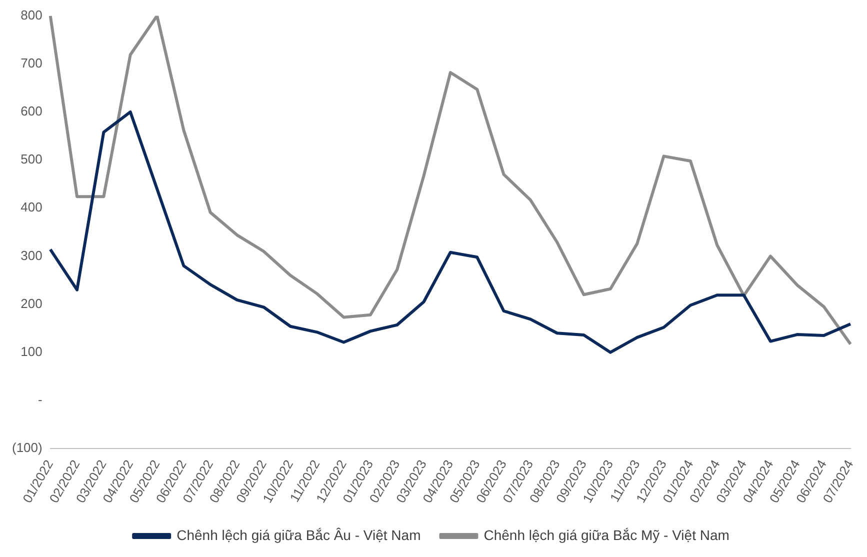 The image size is (867, 557). I want to click on y-tick-label: (100), so click(27, 448).